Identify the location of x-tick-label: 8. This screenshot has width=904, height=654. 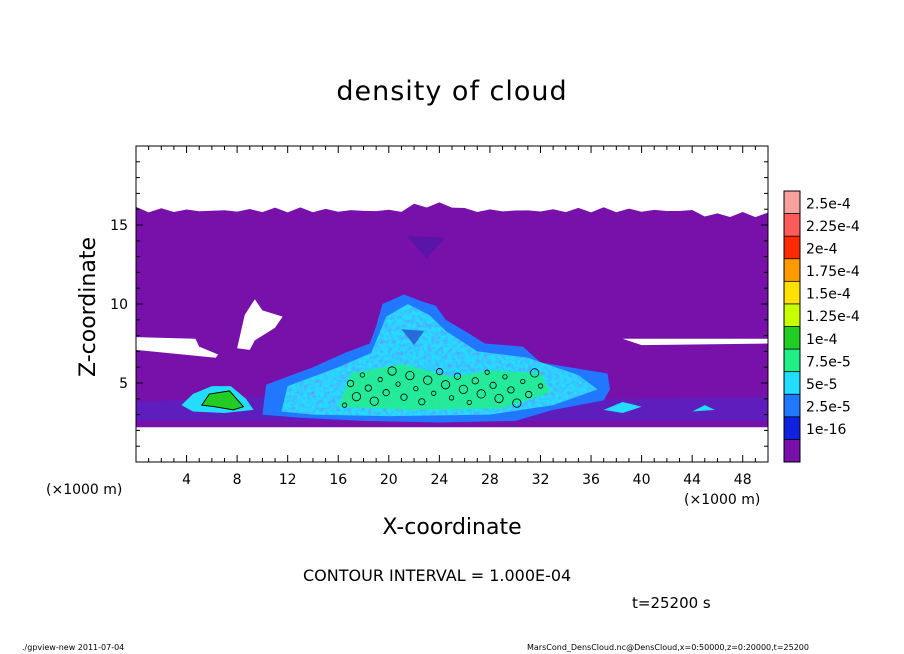
(237, 480).